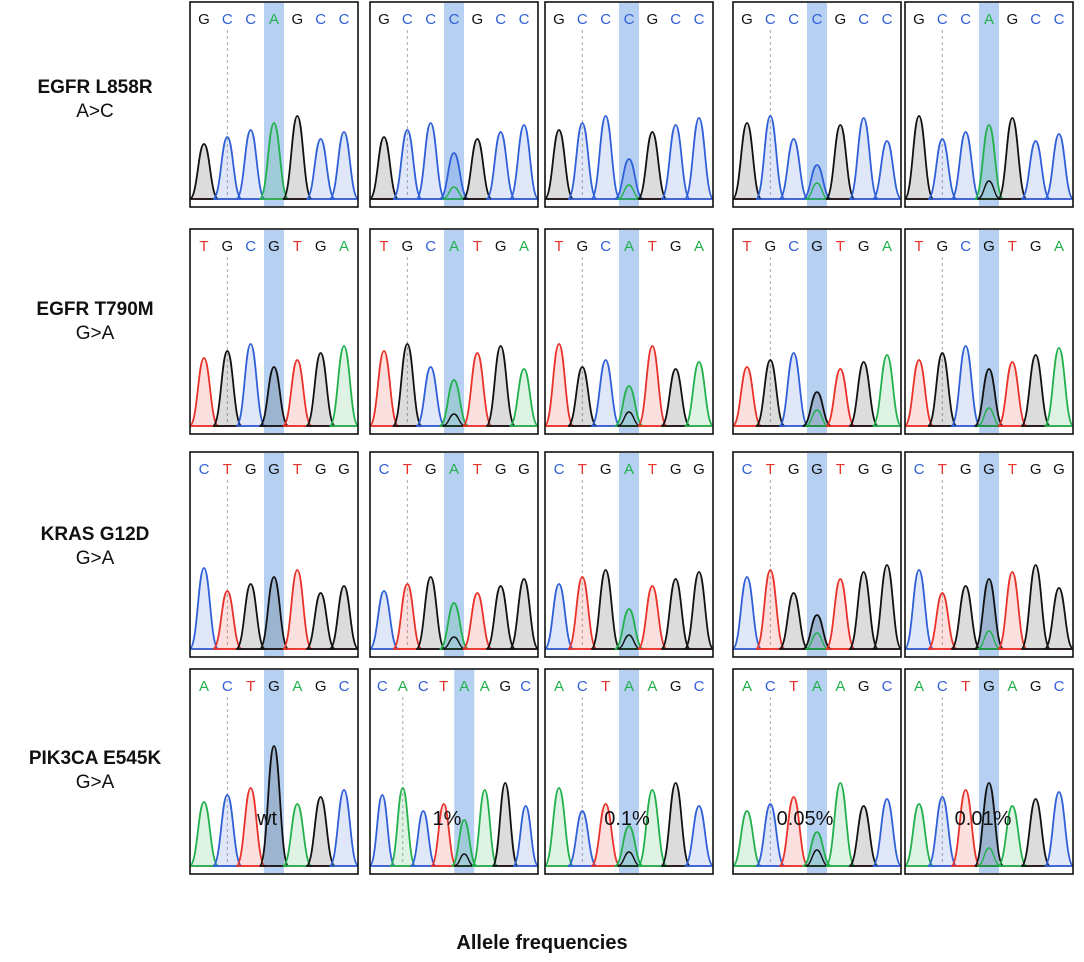 This screenshot has width=1084, height=962. What do you see at coordinates (983, 819) in the screenshot?
I see `column-label-0-01pct: 0.01%` at bounding box center [983, 819].